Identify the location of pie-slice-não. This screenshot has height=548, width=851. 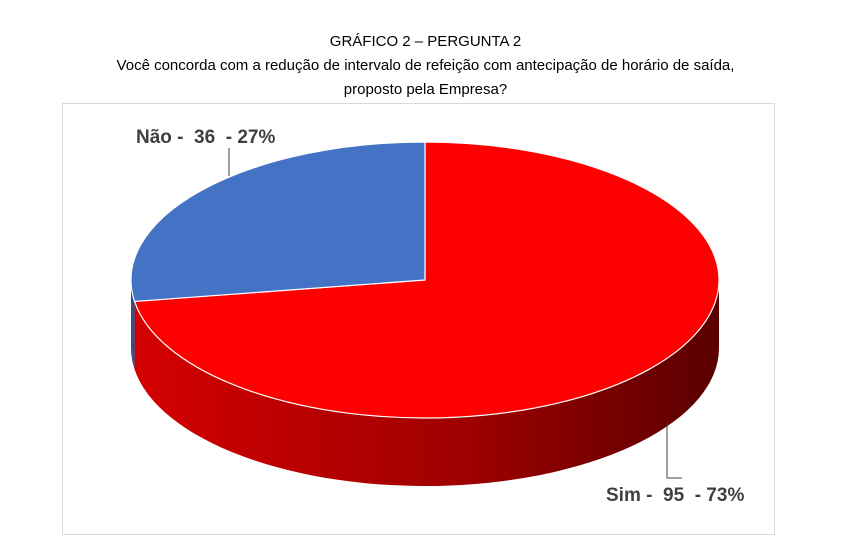
(278, 222).